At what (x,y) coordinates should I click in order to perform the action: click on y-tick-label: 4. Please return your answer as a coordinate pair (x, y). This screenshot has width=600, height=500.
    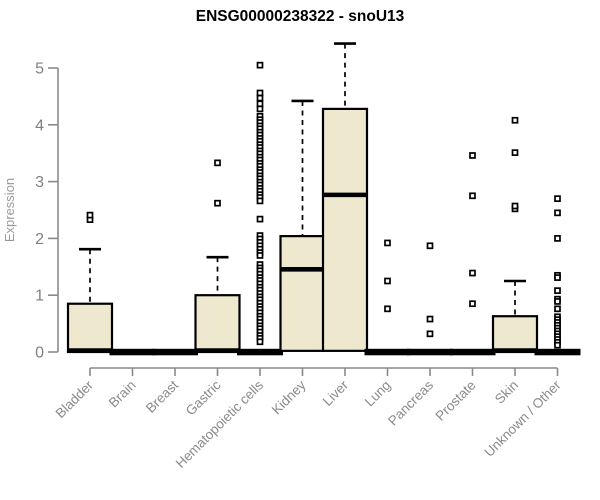
    Looking at the image, I should click on (39, 125).